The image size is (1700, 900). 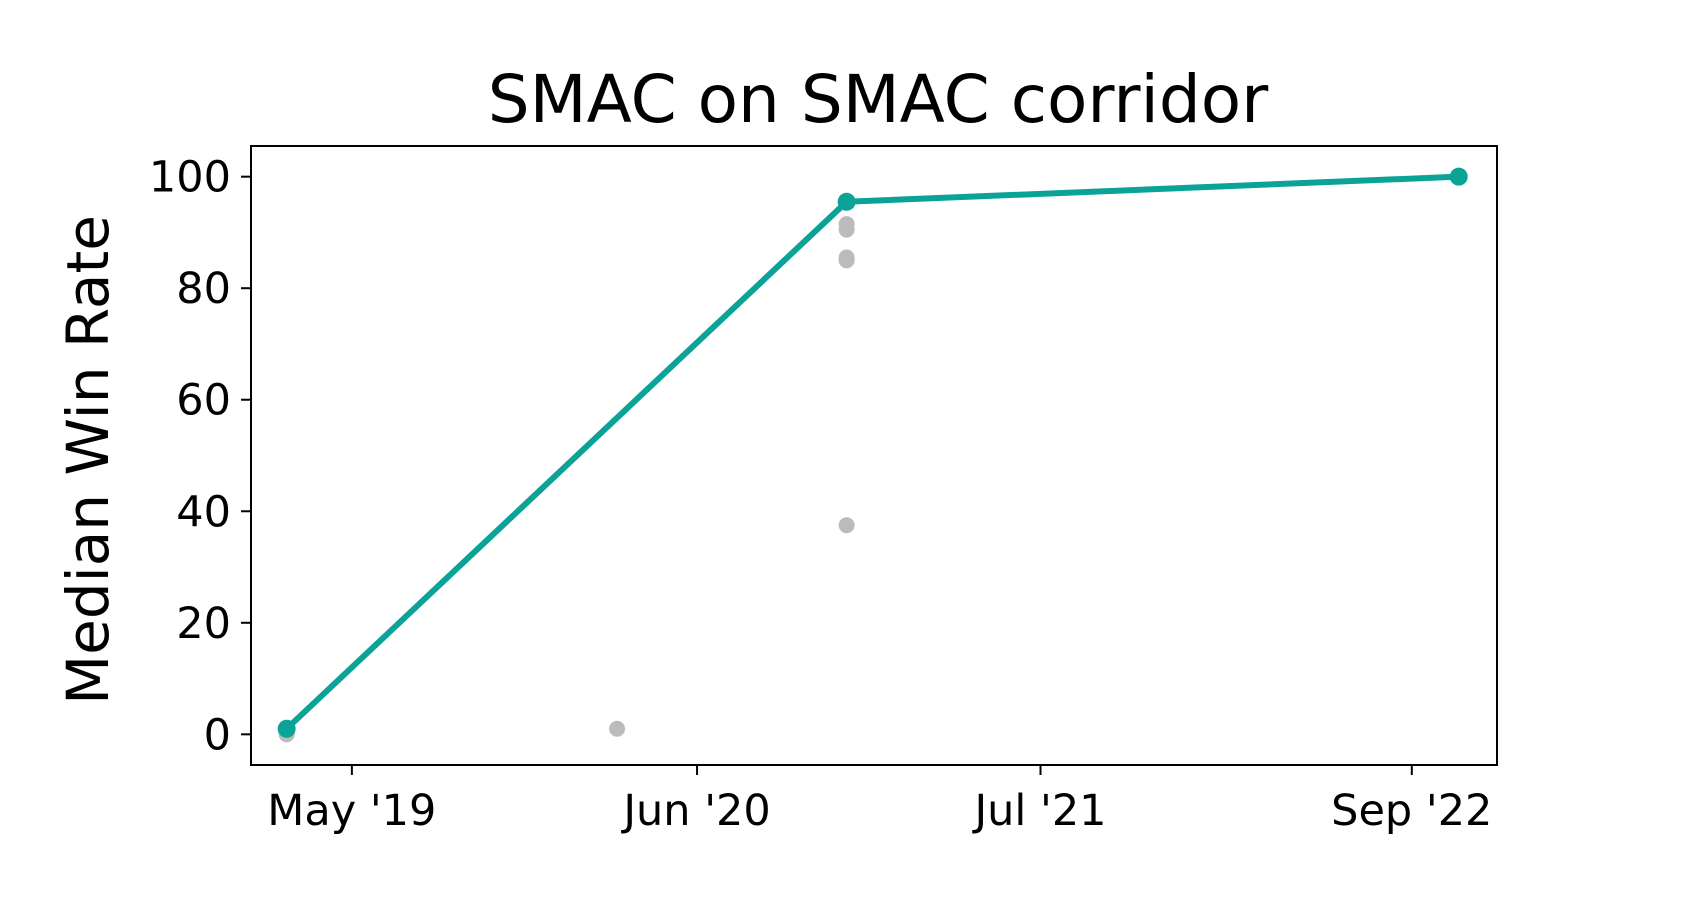 I want to click on x-tick-label: Jul '21, so click(x=1038, y=811).